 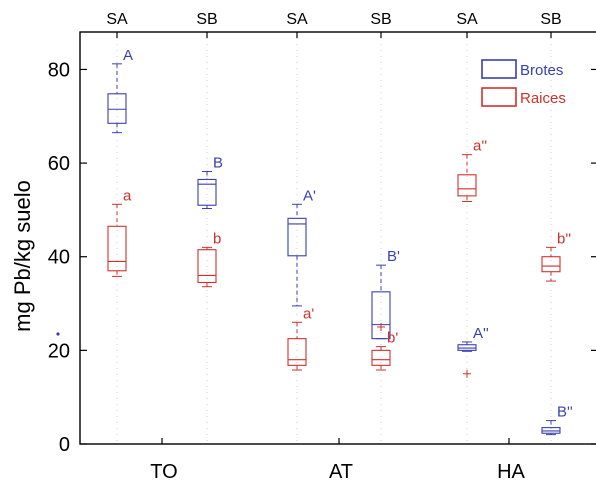 I want to click on box: B'', so click(x=557, y=420).